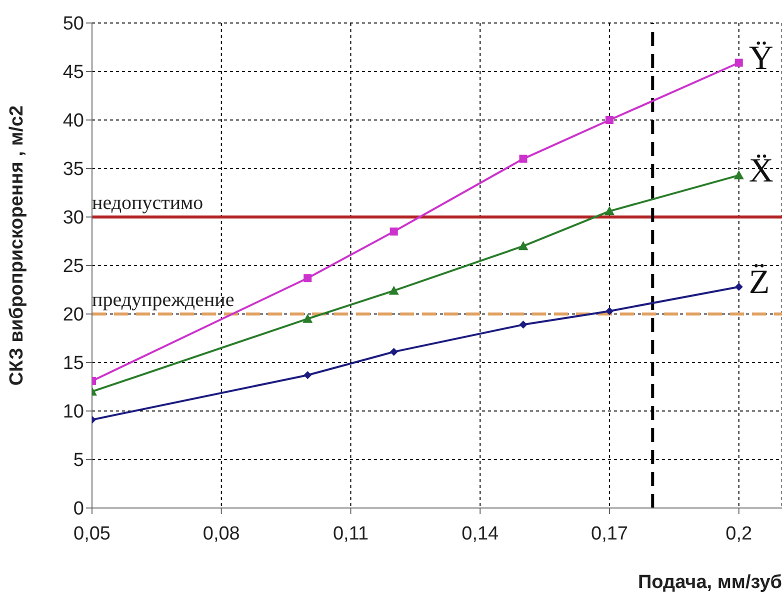 The image size is (782, 605). What do you see at coordinates (481, 533) in the screenshot?
I see `x-tick-label: 0,14` at bounding box center [481, 533].